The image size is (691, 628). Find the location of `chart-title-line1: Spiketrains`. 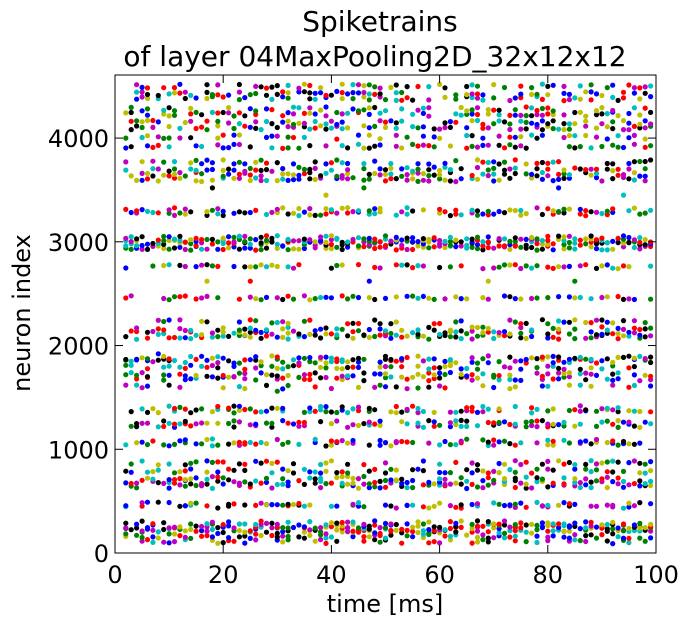

chart-title-line1: Spiketrains is located at coordinates (380, 21).